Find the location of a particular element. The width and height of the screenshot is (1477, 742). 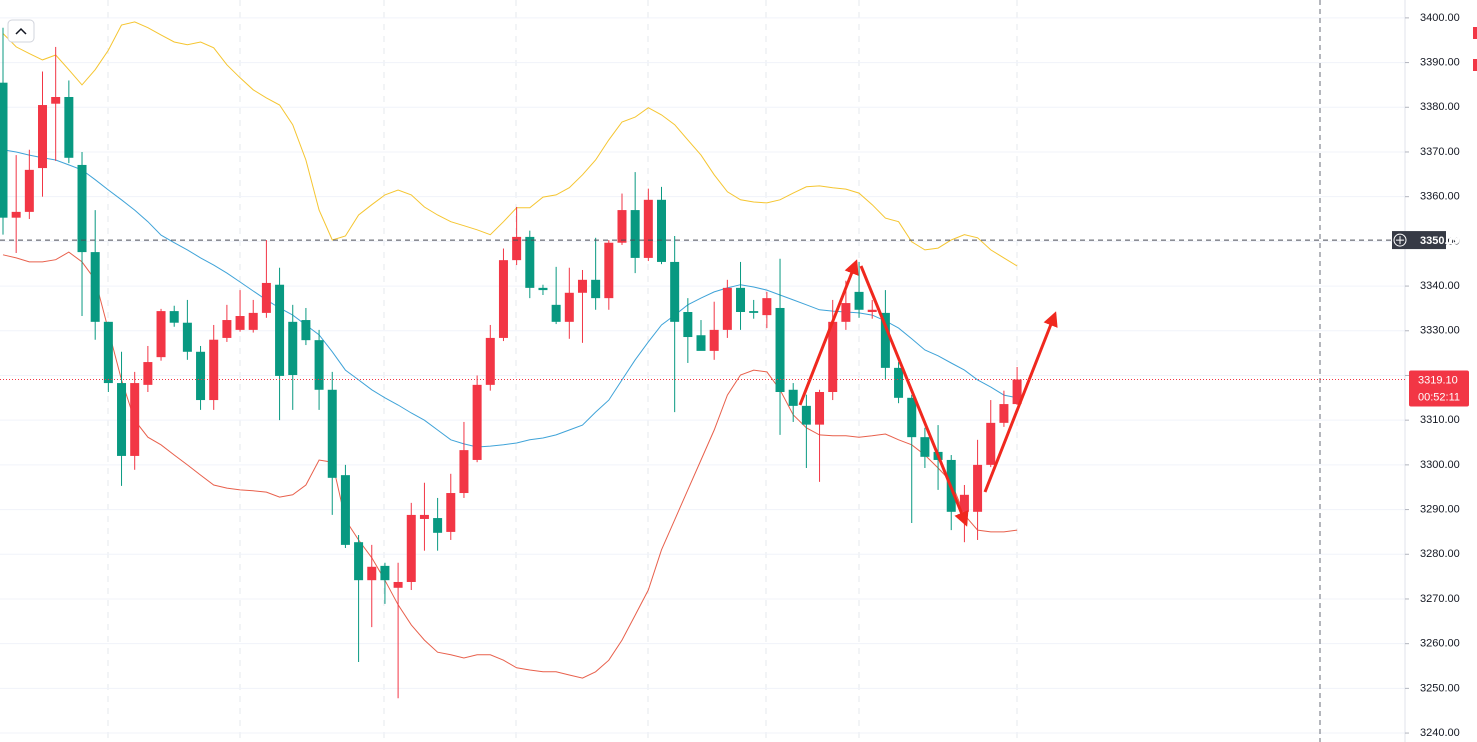

y-tick-label: 3400.00 is located at coordinates (1440, 18).